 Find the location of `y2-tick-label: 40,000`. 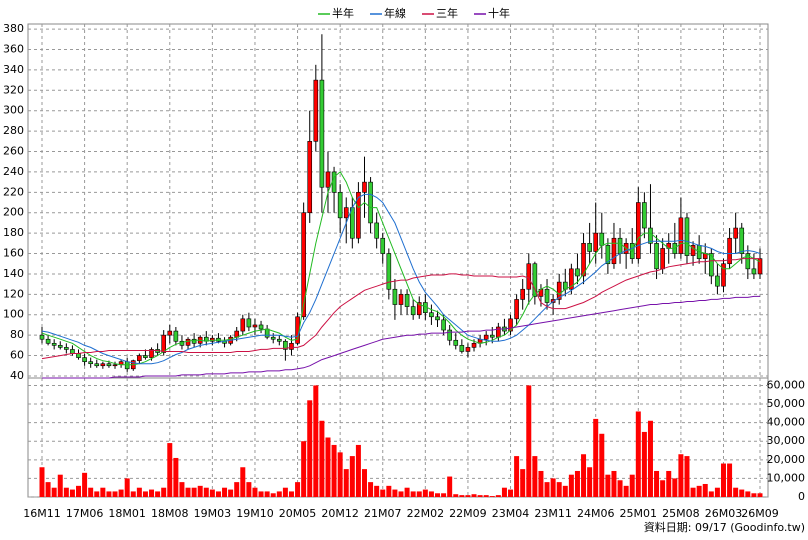

y2-tick-label: 40,000 is located at coordinates (786, 422).